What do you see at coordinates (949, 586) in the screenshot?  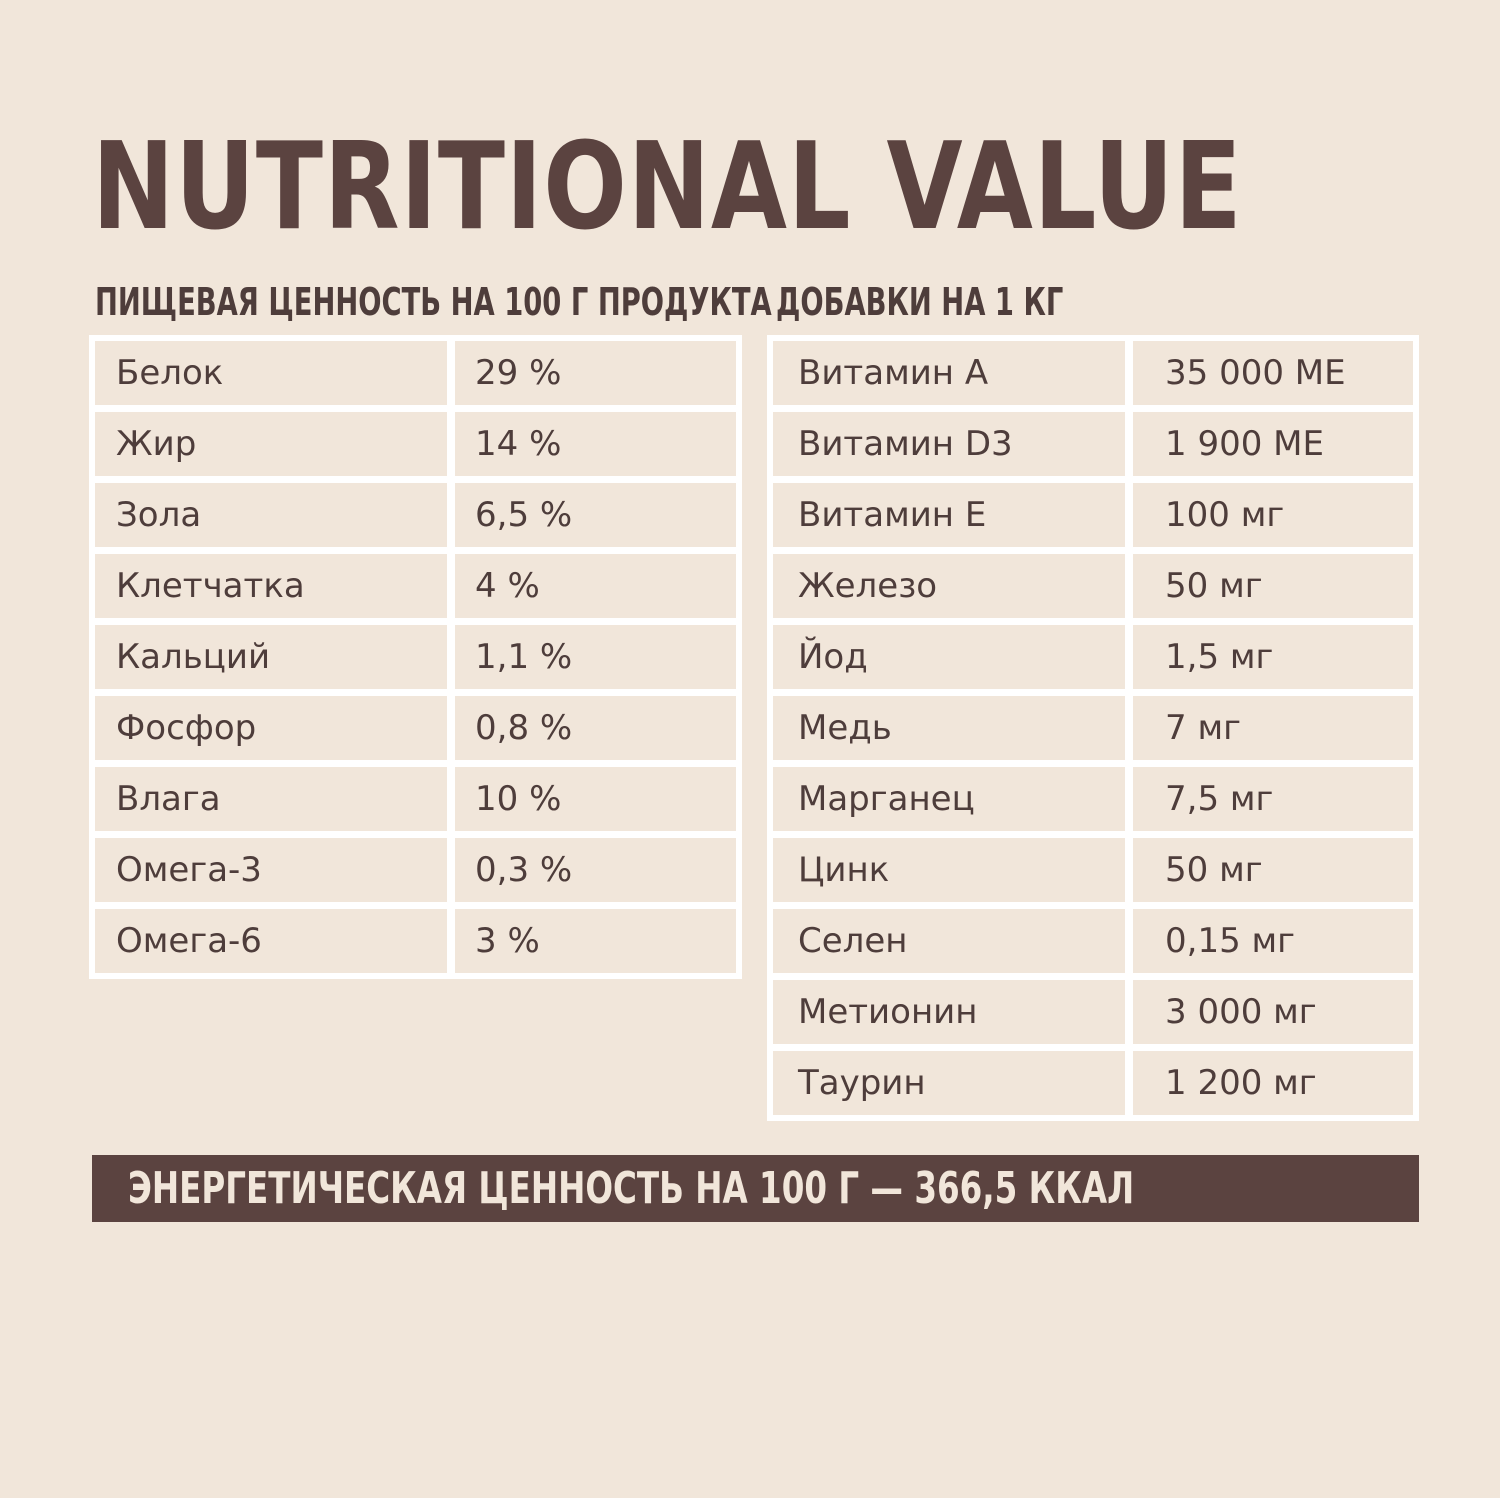 I see `additive-name: Железо` at bounding box center [949, 586].